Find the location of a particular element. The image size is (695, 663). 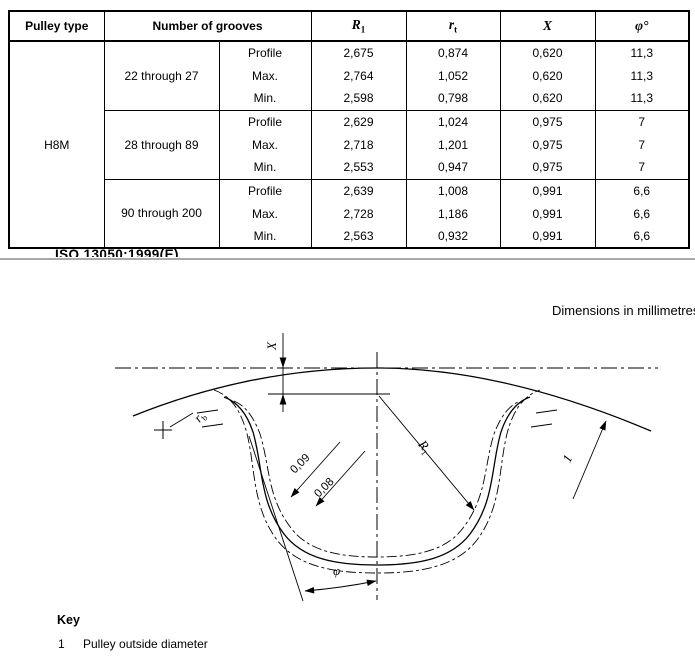

table-row: Min. 2,553 0,947 0,975 7 is located at coordinates (349, 167).